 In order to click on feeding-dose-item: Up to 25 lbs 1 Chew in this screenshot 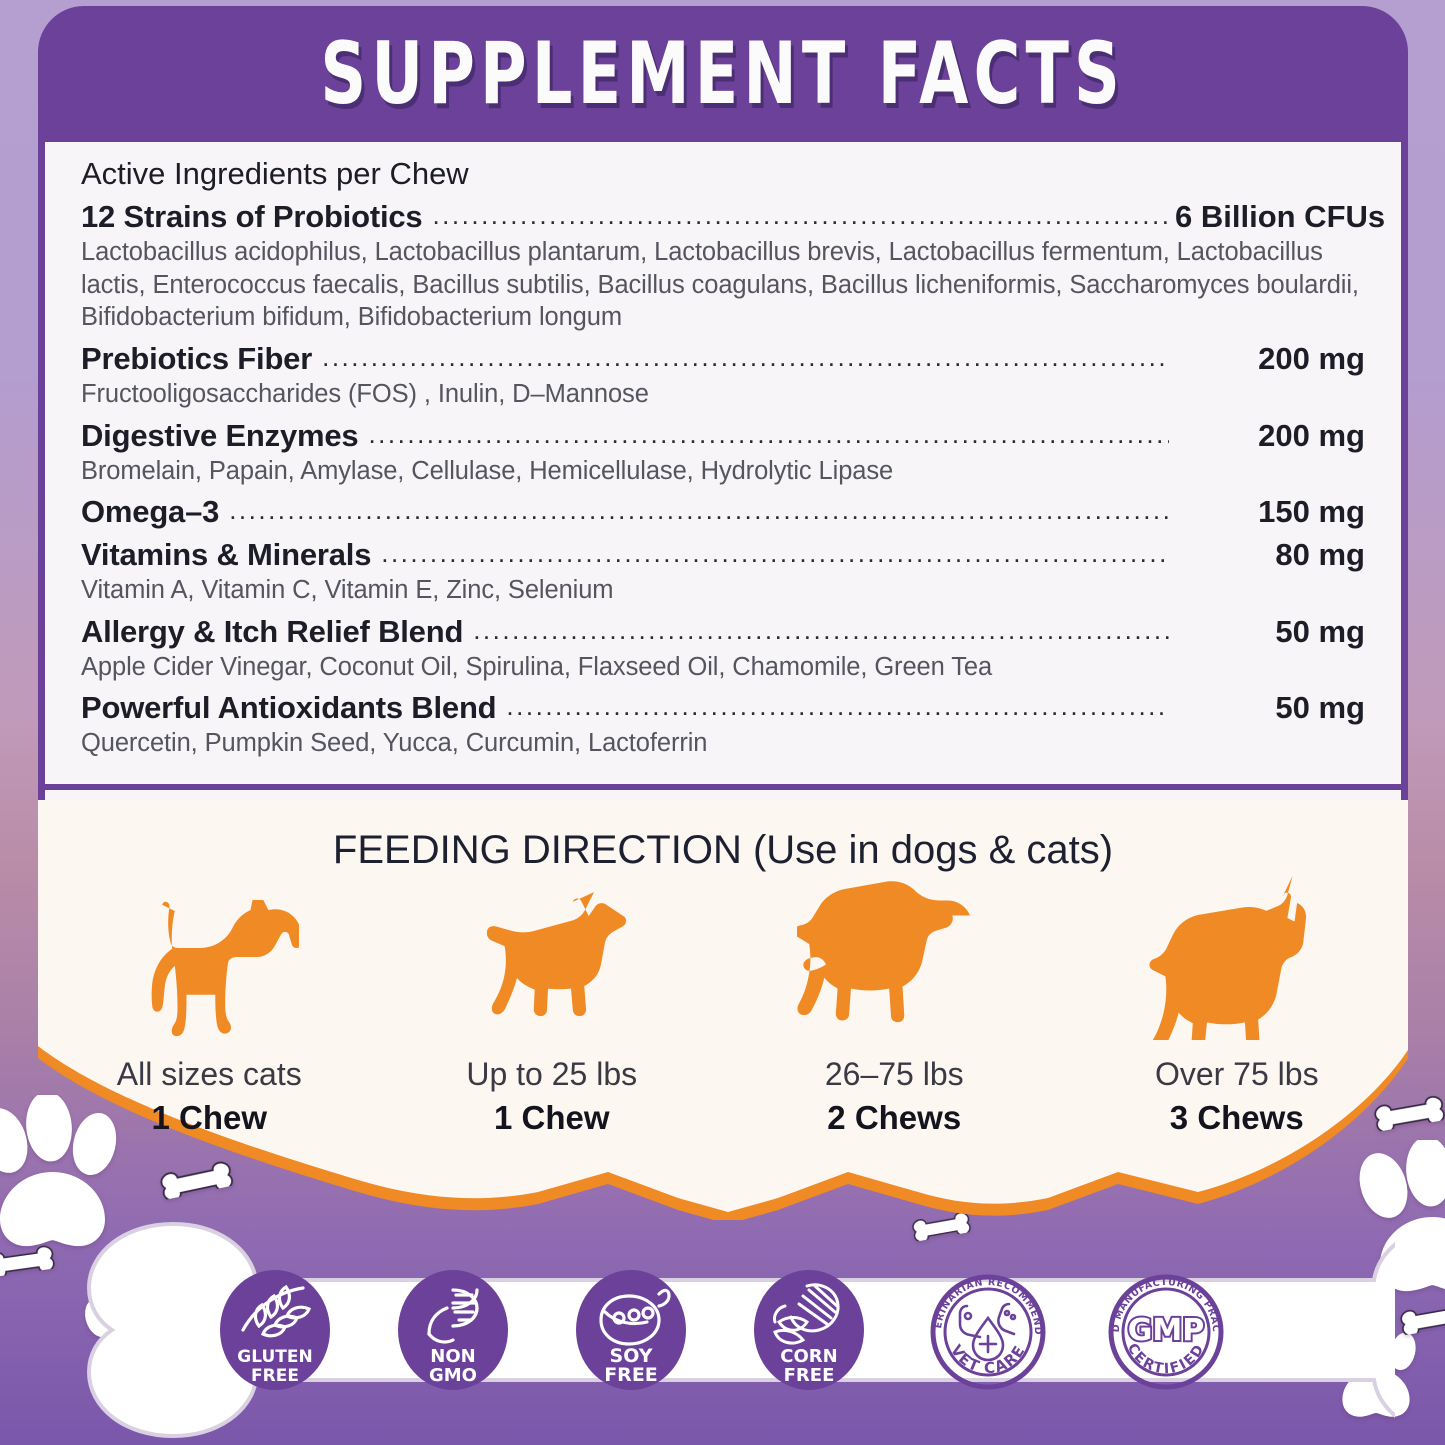, I will do `click(552, 1008)`.